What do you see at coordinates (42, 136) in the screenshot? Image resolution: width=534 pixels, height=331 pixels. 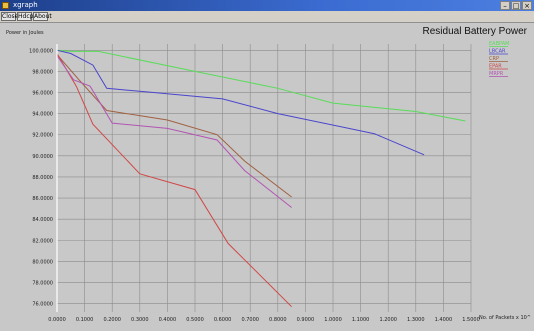 I see `y-tick-label: 92.0000` at bounding box center [42, 136].